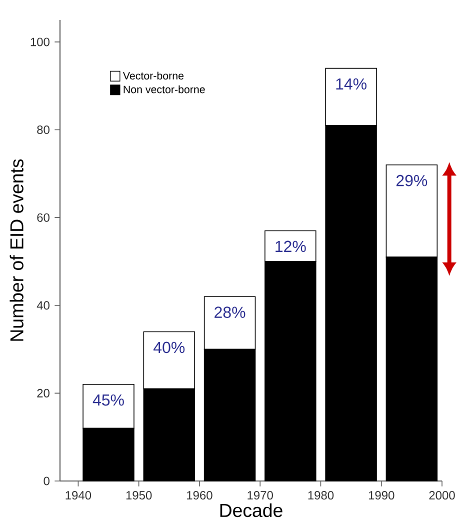 Image resolution: width=460 pixels, height=525 pixels. What do you see at coordinates (169, 348) in the screenshot?
I see `annotation: 40%` at bounding box center [169, 348].